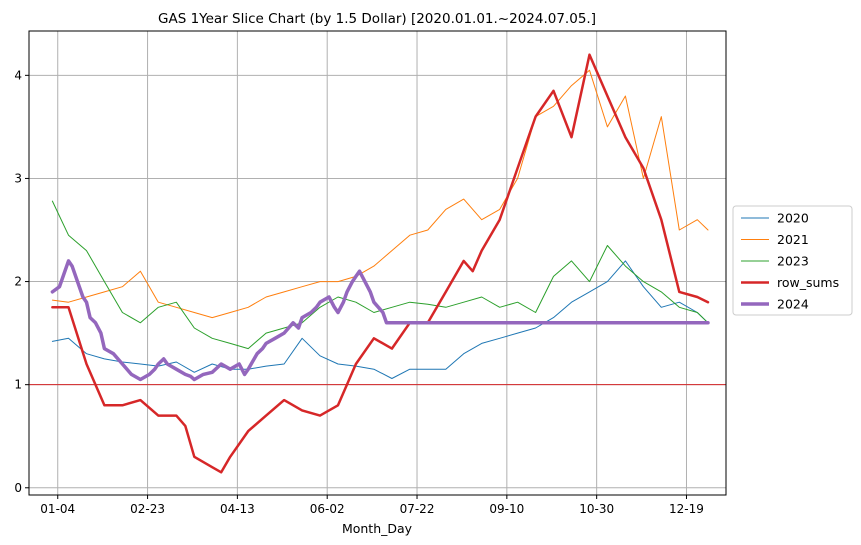  Describe the element at coordinates (793, 304) in the screenshot. I see `legend-label: 2024` at that location.